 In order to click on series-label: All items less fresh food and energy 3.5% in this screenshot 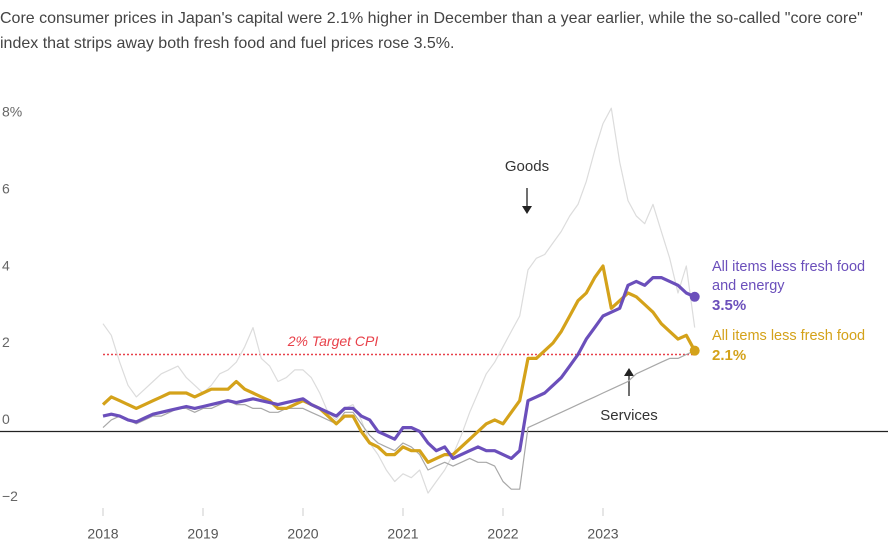, I will do `click(800, 286)`.